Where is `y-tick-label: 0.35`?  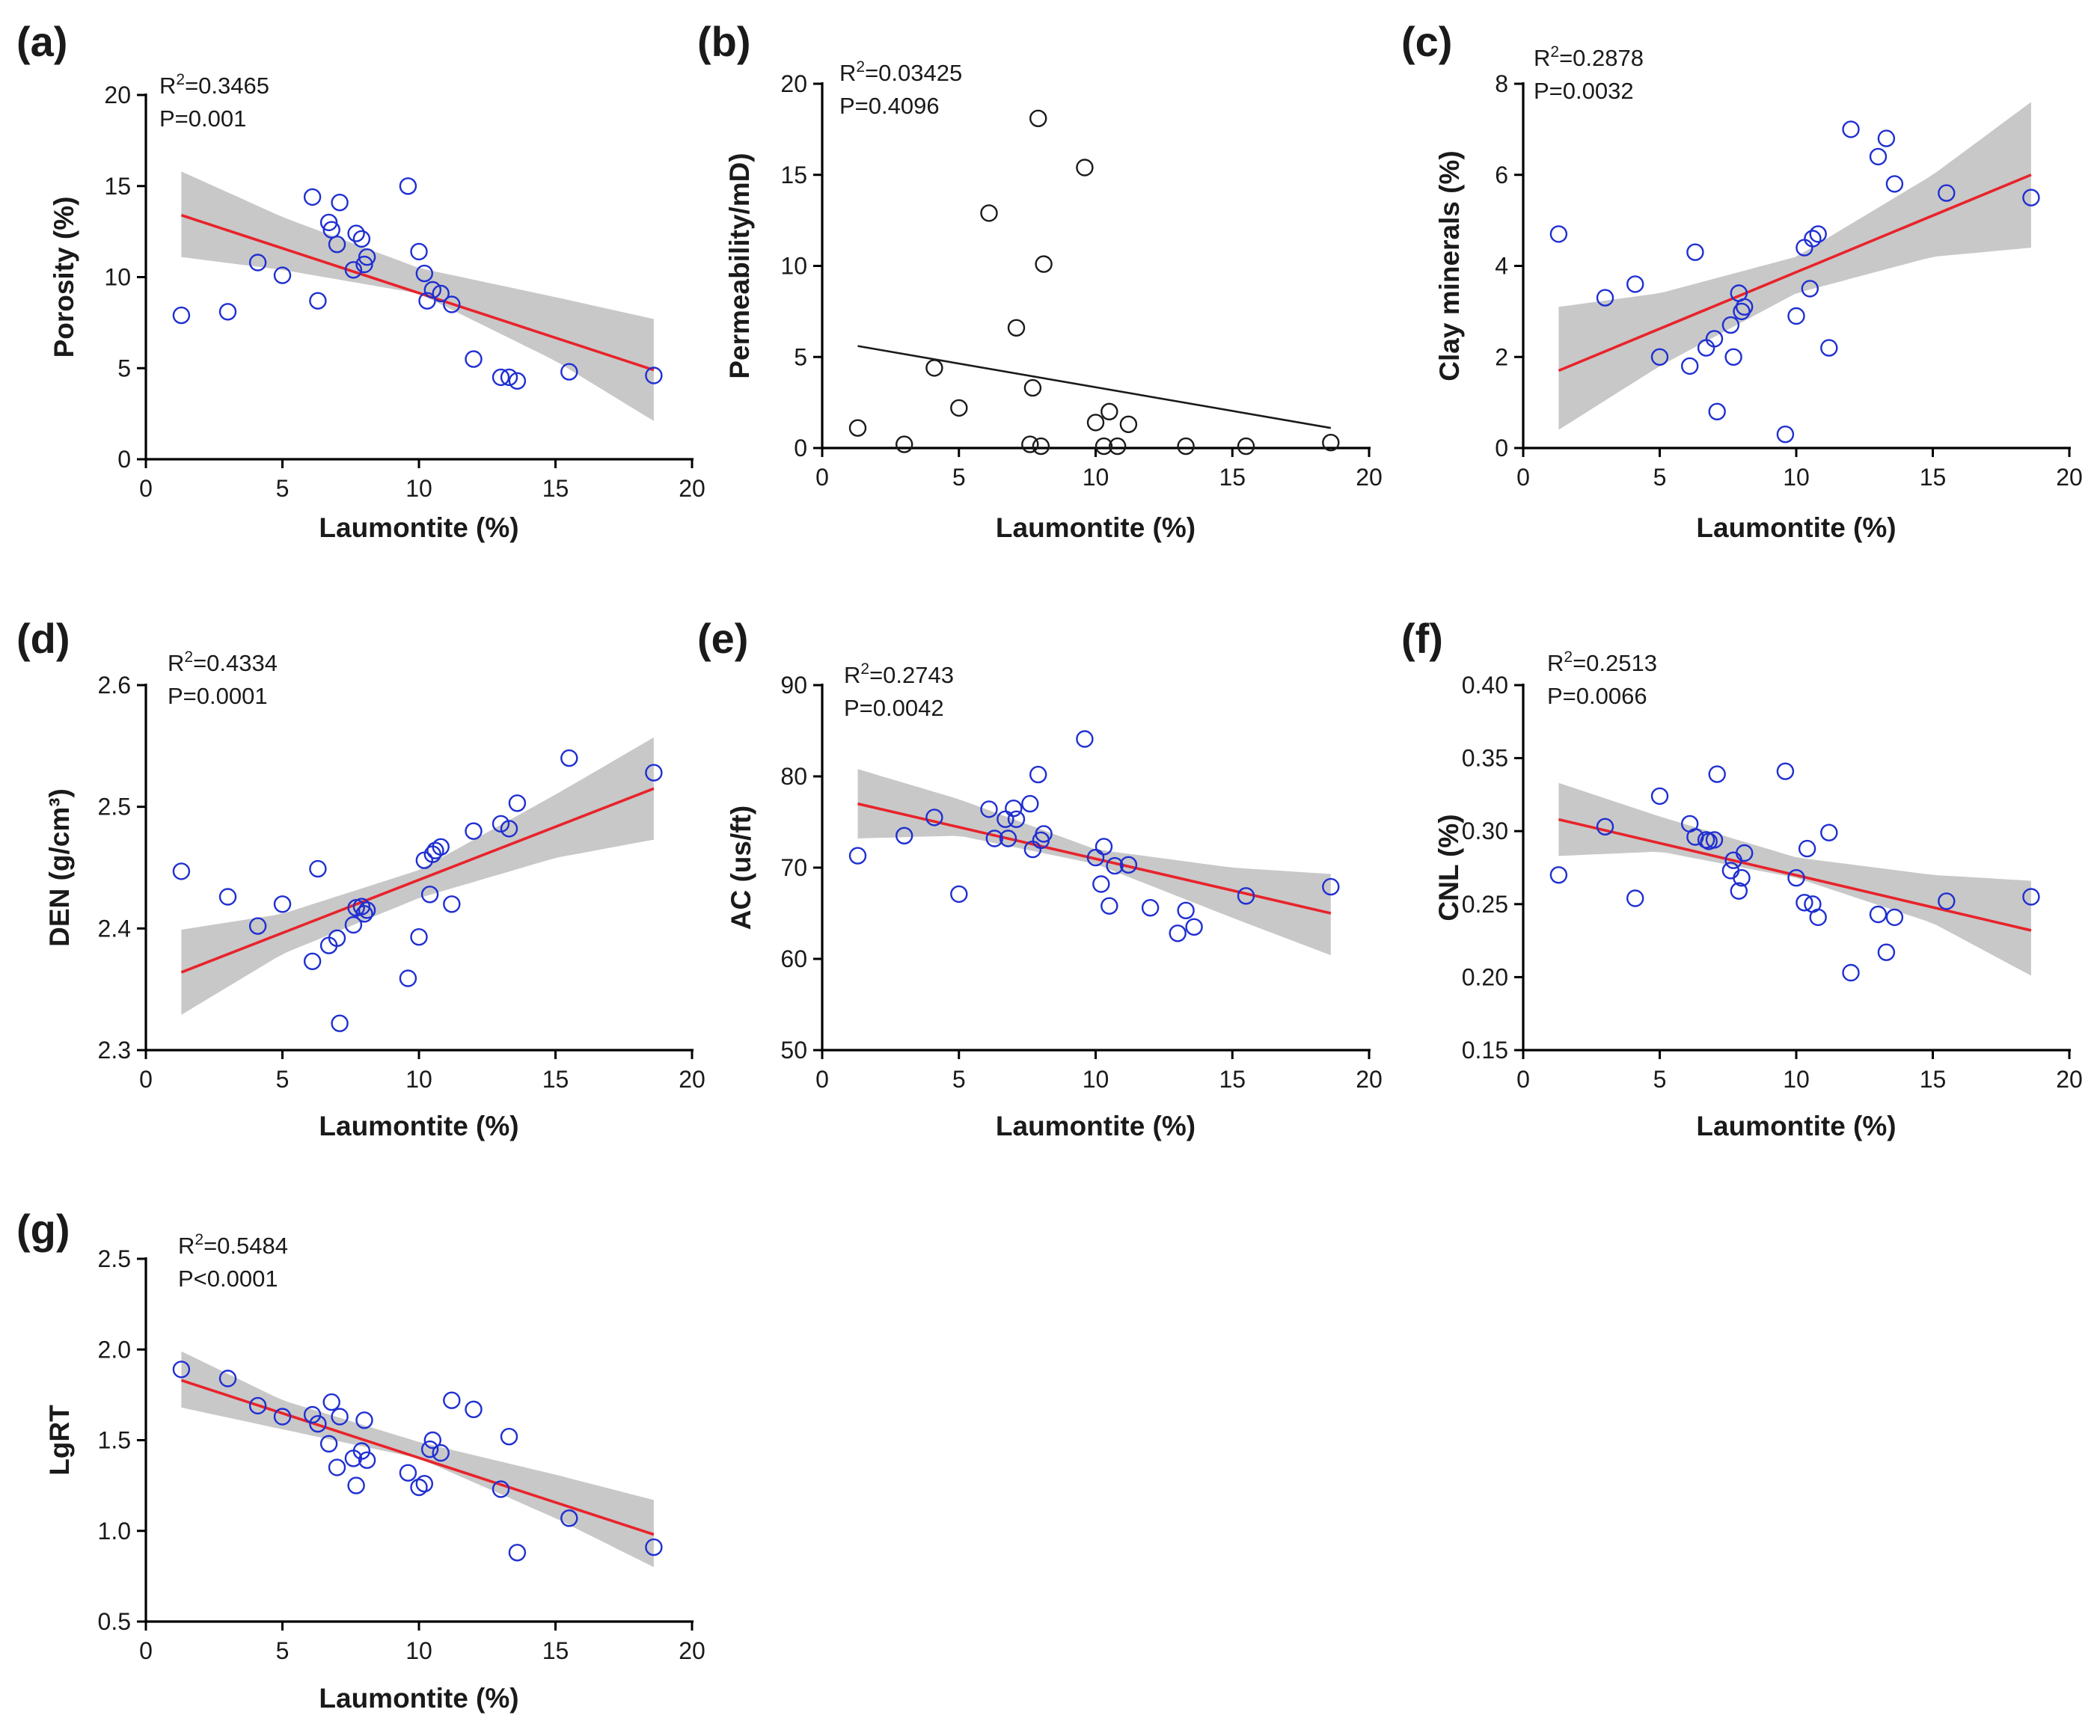
y-tick-label: 0.35 is located at coordinates (1485, 758).